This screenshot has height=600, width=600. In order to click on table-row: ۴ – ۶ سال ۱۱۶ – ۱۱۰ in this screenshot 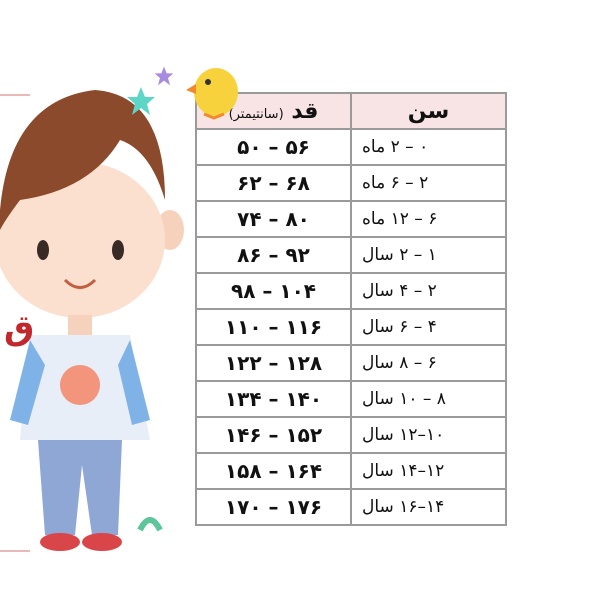, I will do `click(351, 327)`.